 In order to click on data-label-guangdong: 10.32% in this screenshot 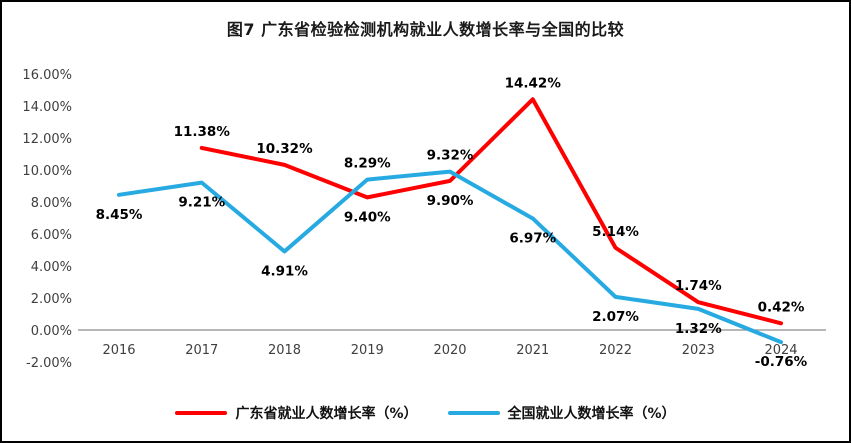, I will do `click(284, 149)`.